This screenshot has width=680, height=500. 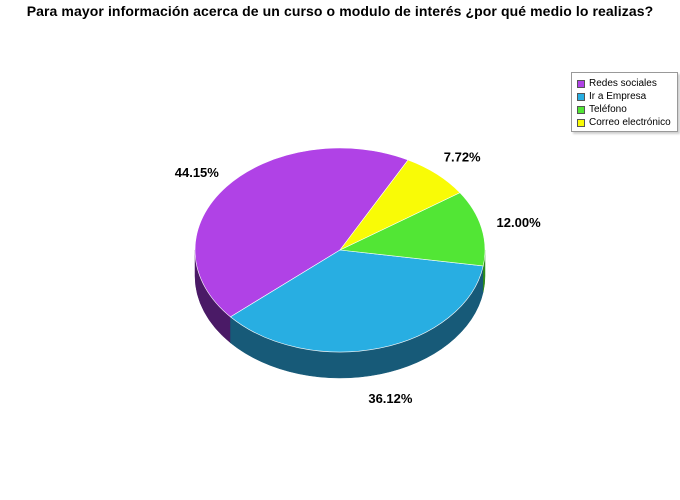 I want to click on legend-item-redes-sociales: Redes sociales, so click(x=627, y=83).